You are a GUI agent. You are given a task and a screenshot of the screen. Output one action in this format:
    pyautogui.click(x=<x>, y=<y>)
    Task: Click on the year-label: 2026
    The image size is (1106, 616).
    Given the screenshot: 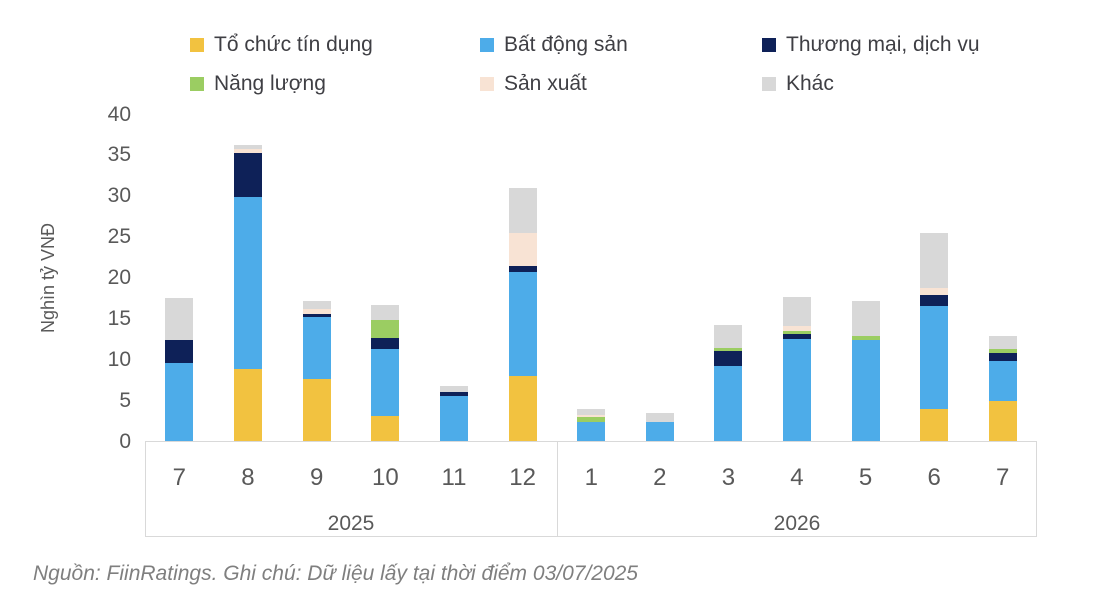 What is the action you would take?
    pyautogui.click(x=797, y=523)
    